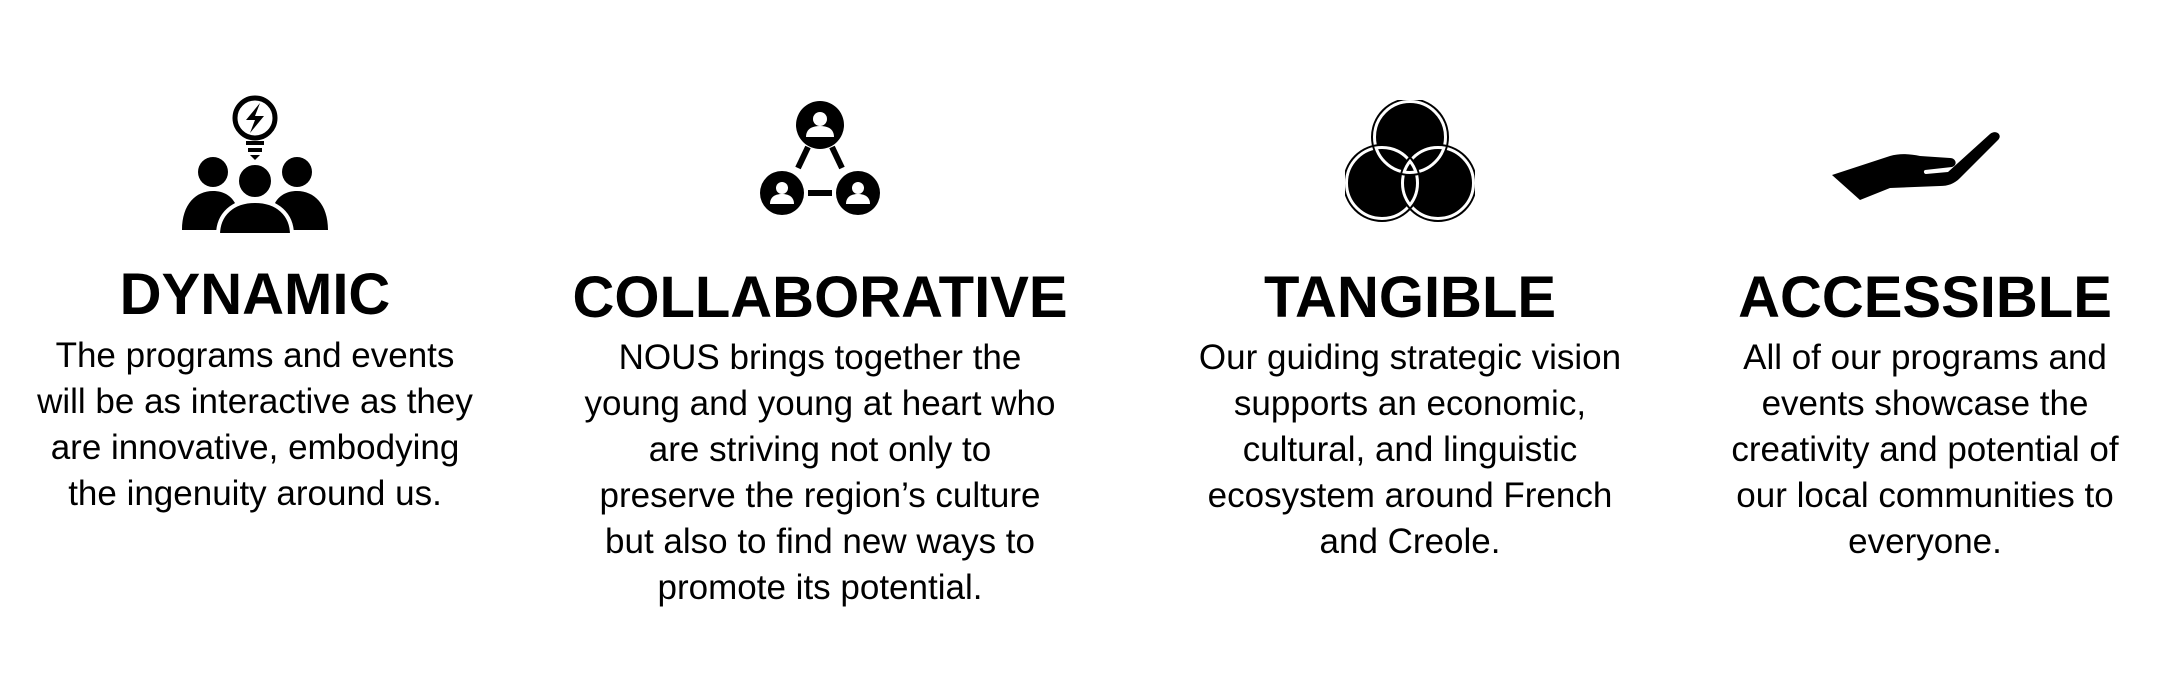 This screenshot has width=2170, height=684. What do you see at coordinates (820, 297) in the screenshot?
I see `title-collaborative: COLLABORATIVE` at bounding box center [820, 297].